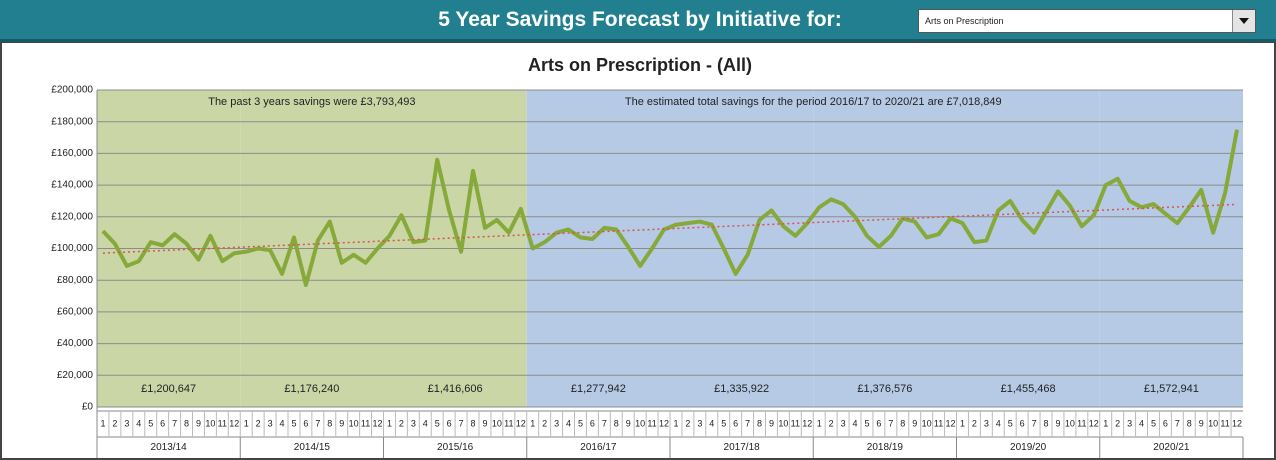  I want to click on x-group-label: 2020/21, so click(1171, 447).